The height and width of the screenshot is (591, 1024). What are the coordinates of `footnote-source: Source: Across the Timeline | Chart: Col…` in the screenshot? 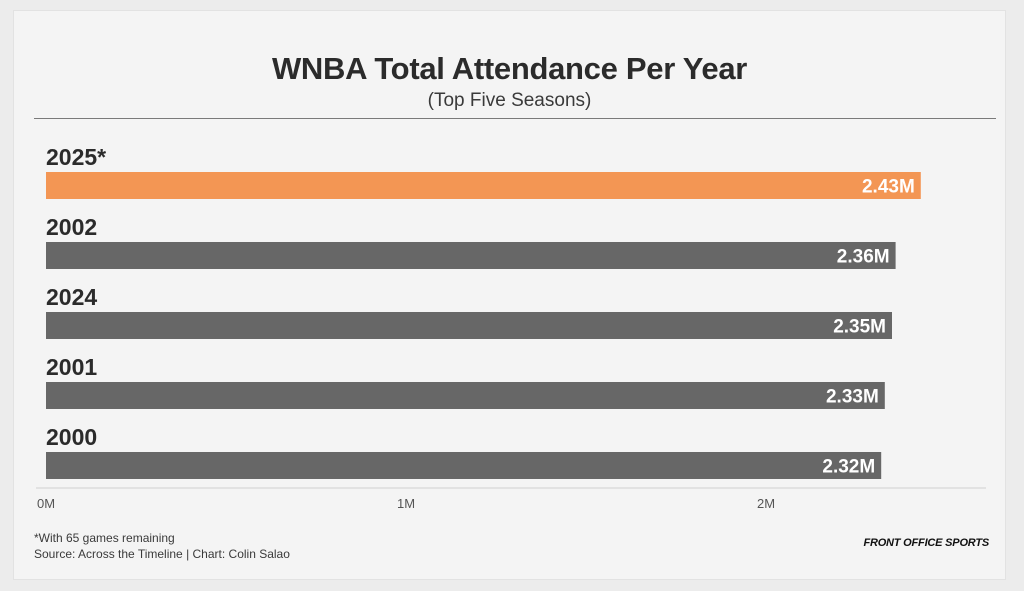 It's located at (162, 554).